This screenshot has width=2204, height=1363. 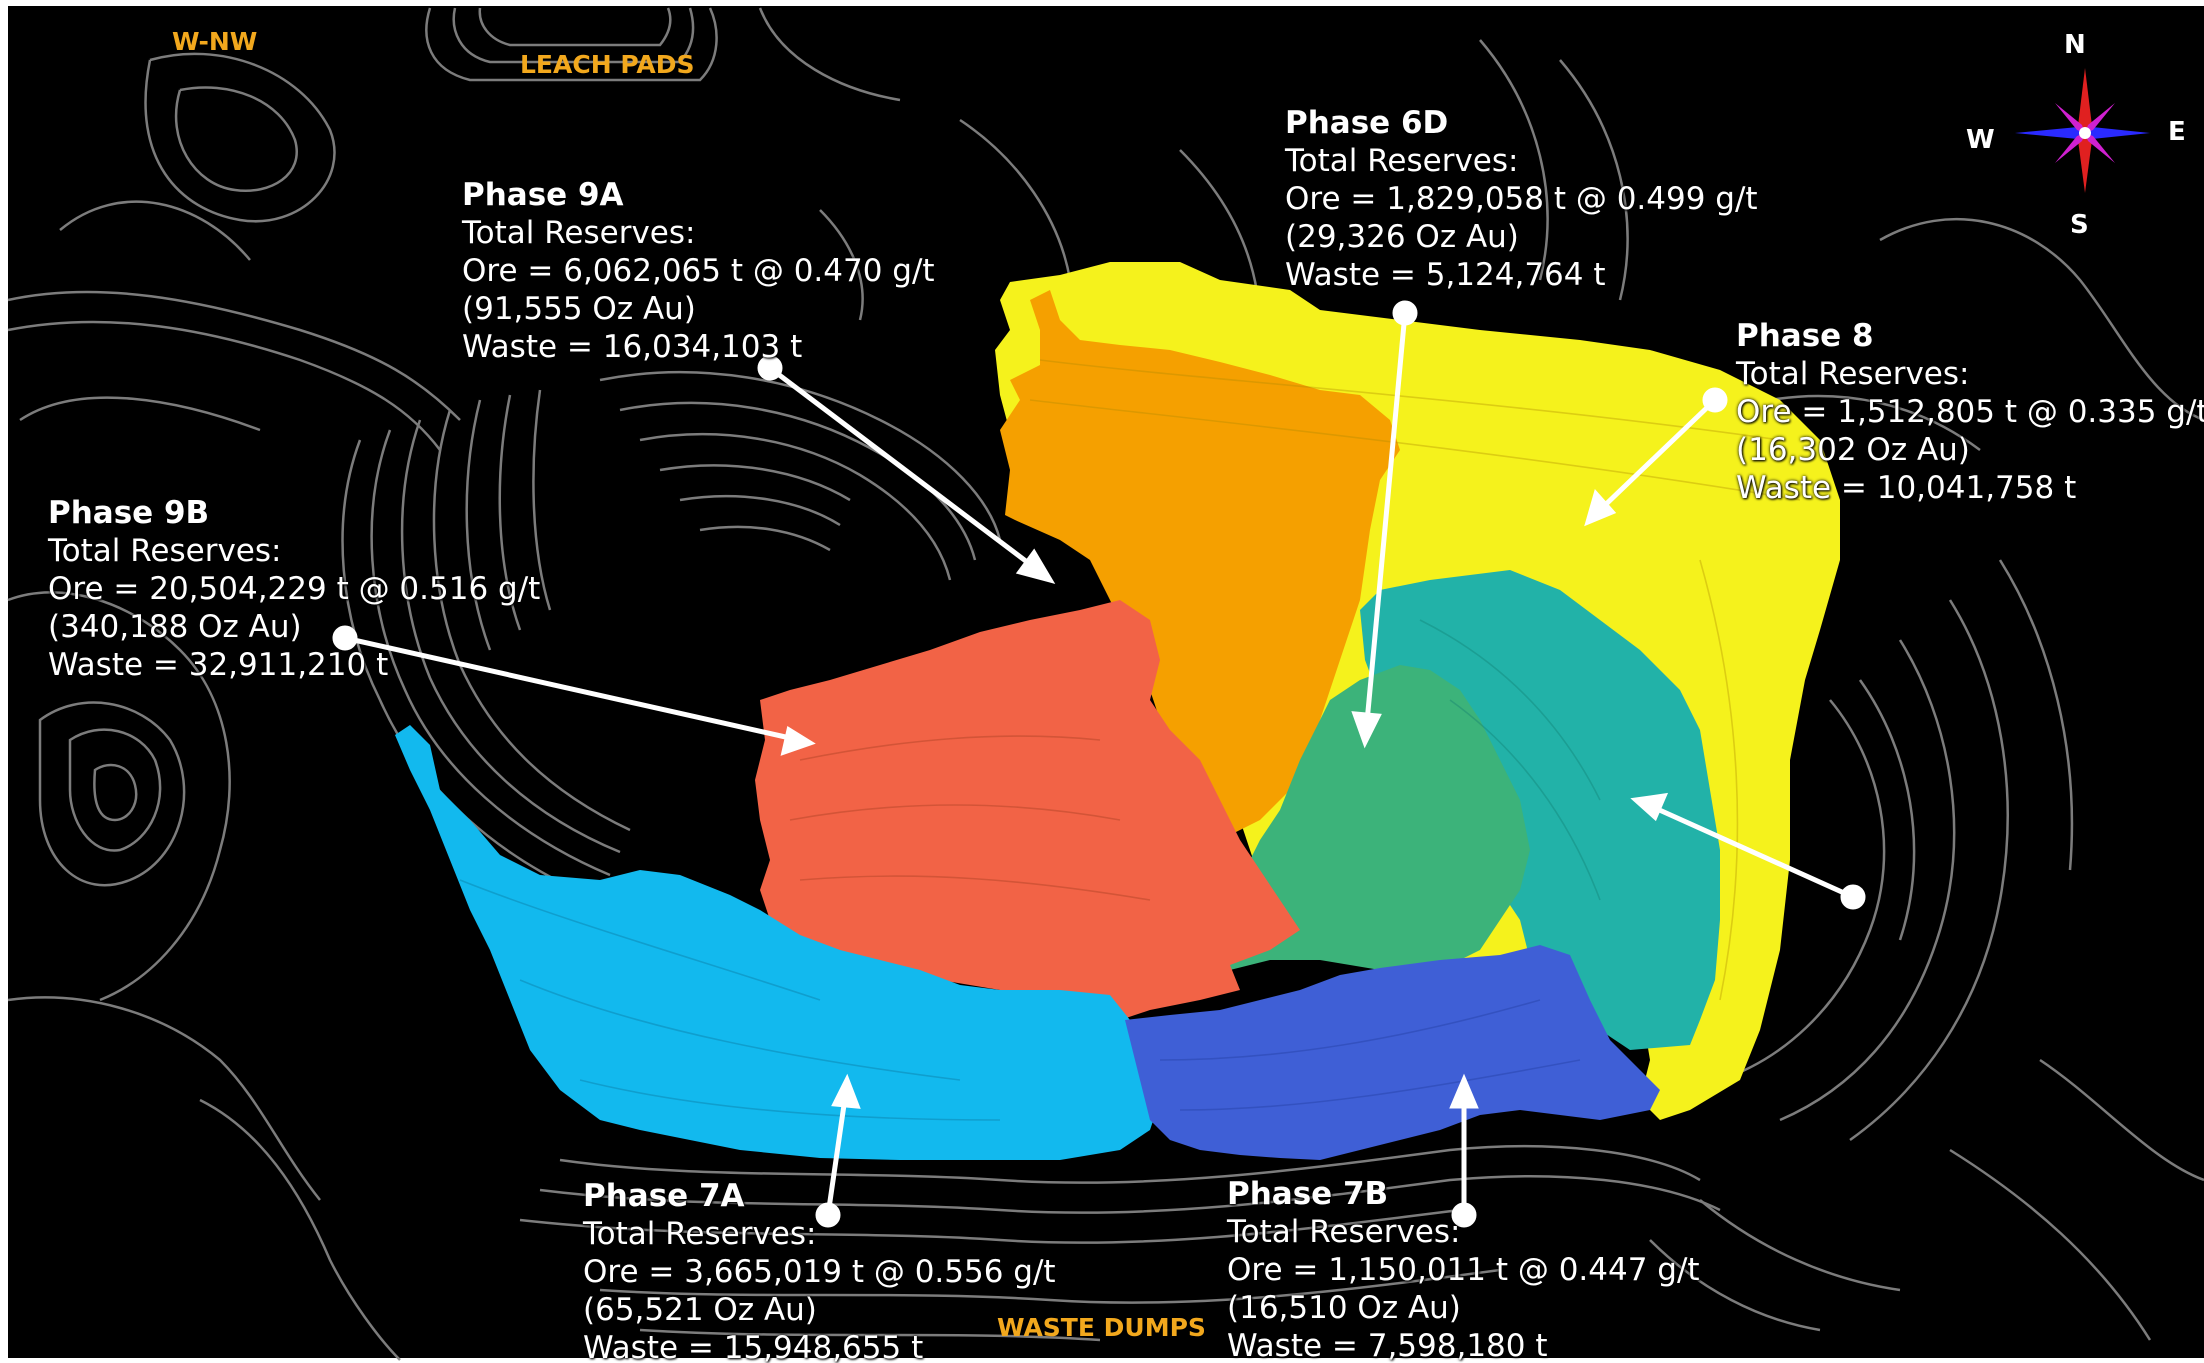 What do you see at coordinates (632, 347) in the screenshot?
I see `phase-9a-waste: Waste = 16,034,103 t` at bounding box center [632, 347].